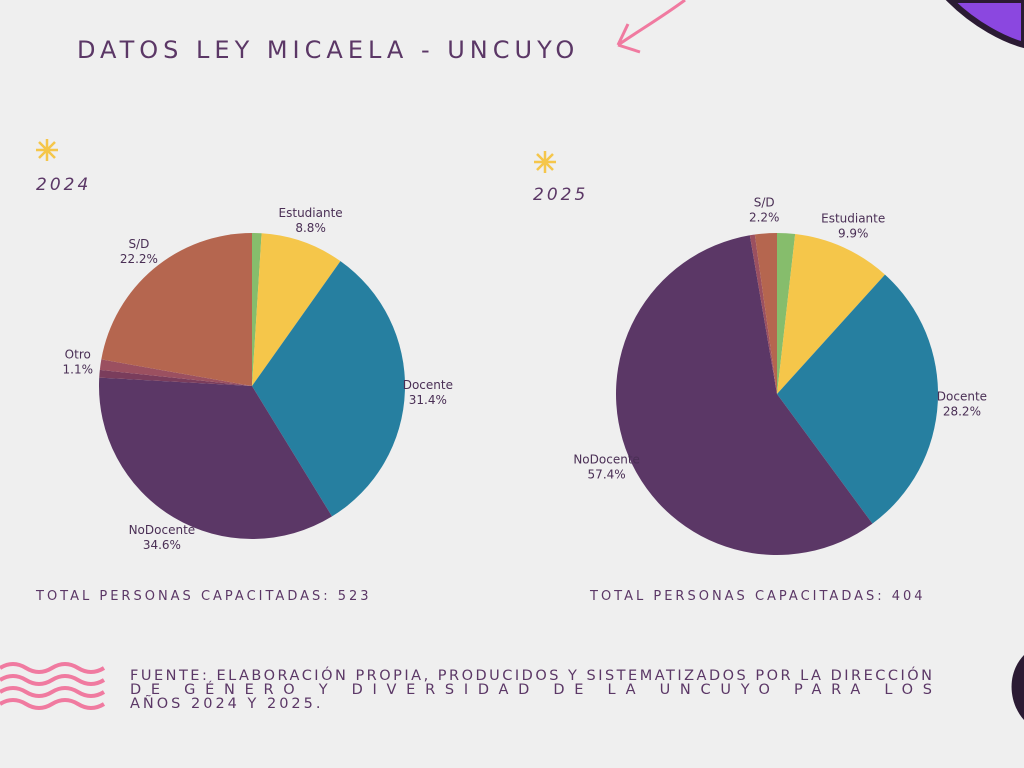 The height and width of the screenshot is (768, 1024). Describe the element at coordinates (310, 228) in the screenshot. I see `slice-value-label: 8.8%` at that location.